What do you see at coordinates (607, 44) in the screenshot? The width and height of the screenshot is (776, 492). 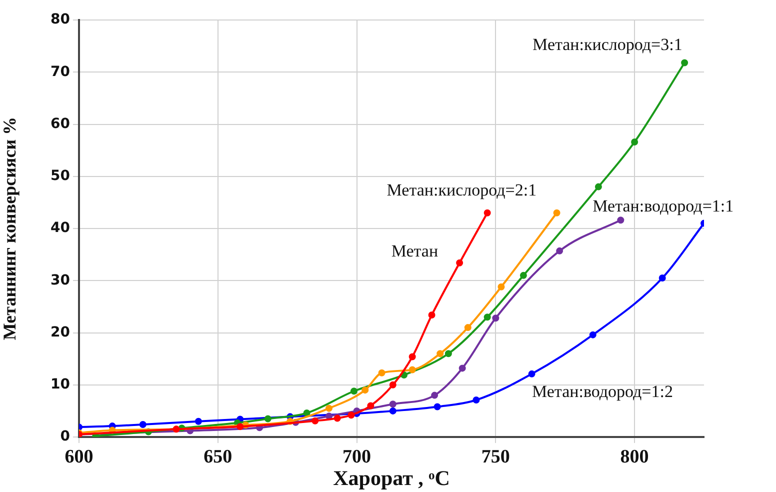 I see `series-label: Метан:кислород=3:1` at bounding box center [607, 44].